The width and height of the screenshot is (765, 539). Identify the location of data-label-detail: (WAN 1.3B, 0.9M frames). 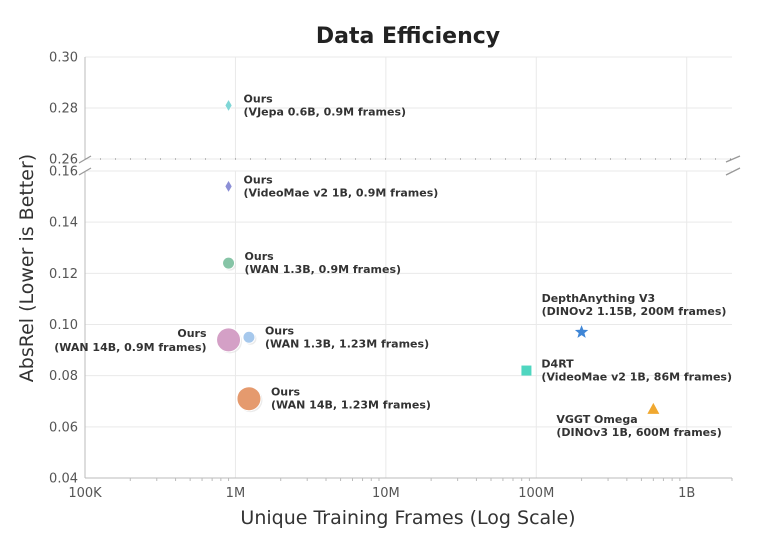
(323, 269).